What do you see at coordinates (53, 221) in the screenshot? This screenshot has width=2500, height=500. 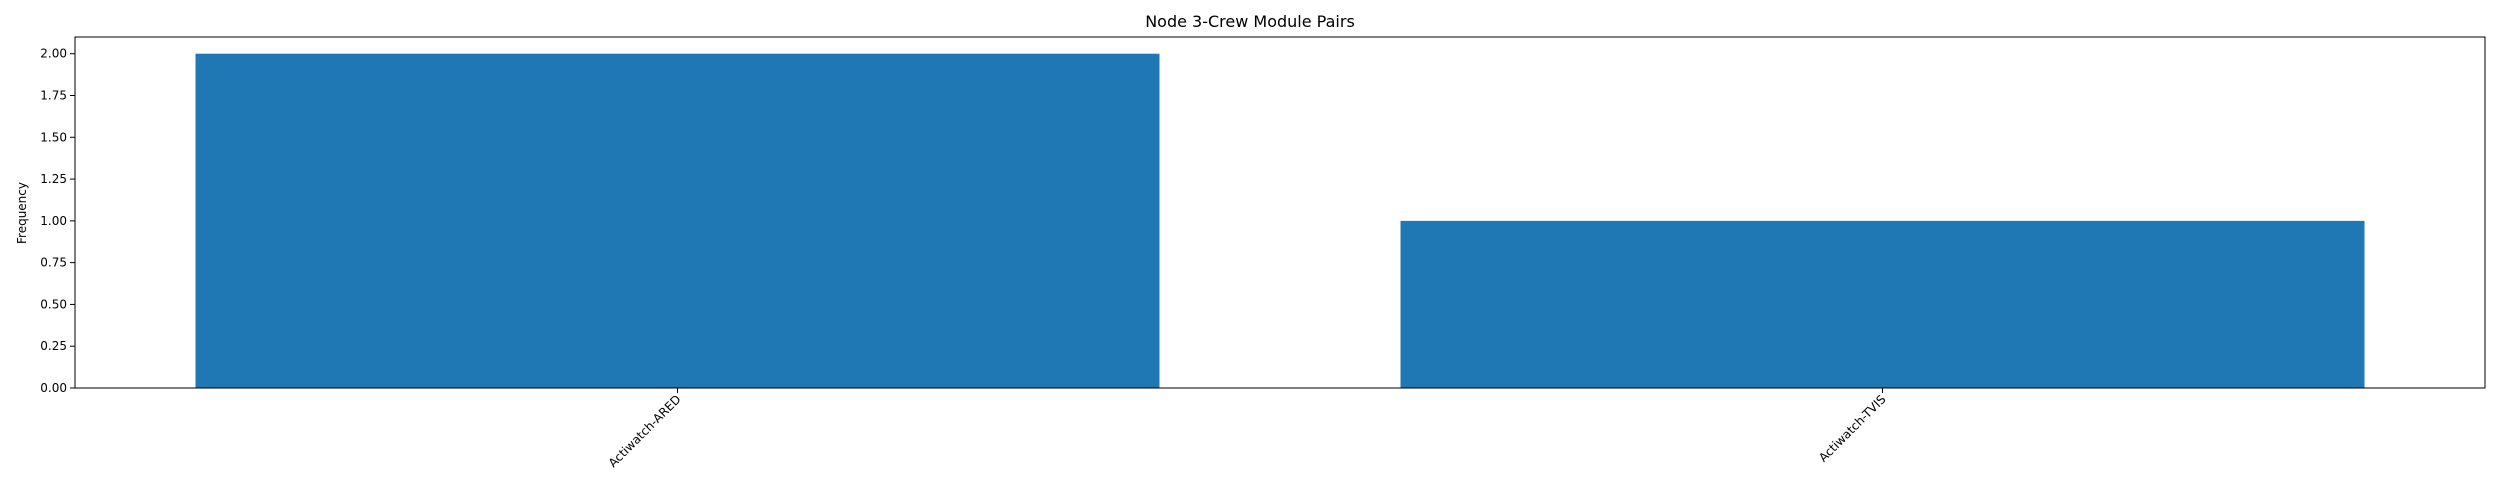 I see `y-tick-label: 1.00` at bounding box center [53, 221].